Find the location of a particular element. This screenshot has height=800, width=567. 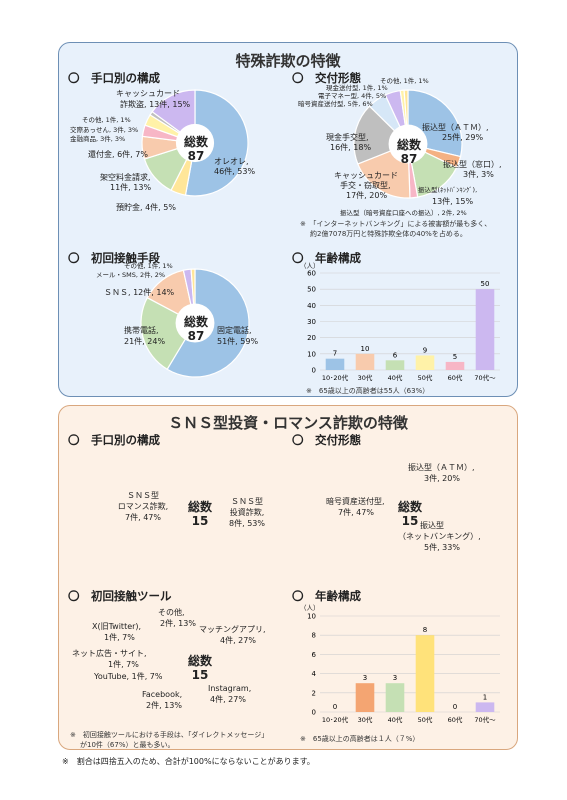

slice-label: 電子マネー型, 4件, 5% is located at coordinates (352, 96).